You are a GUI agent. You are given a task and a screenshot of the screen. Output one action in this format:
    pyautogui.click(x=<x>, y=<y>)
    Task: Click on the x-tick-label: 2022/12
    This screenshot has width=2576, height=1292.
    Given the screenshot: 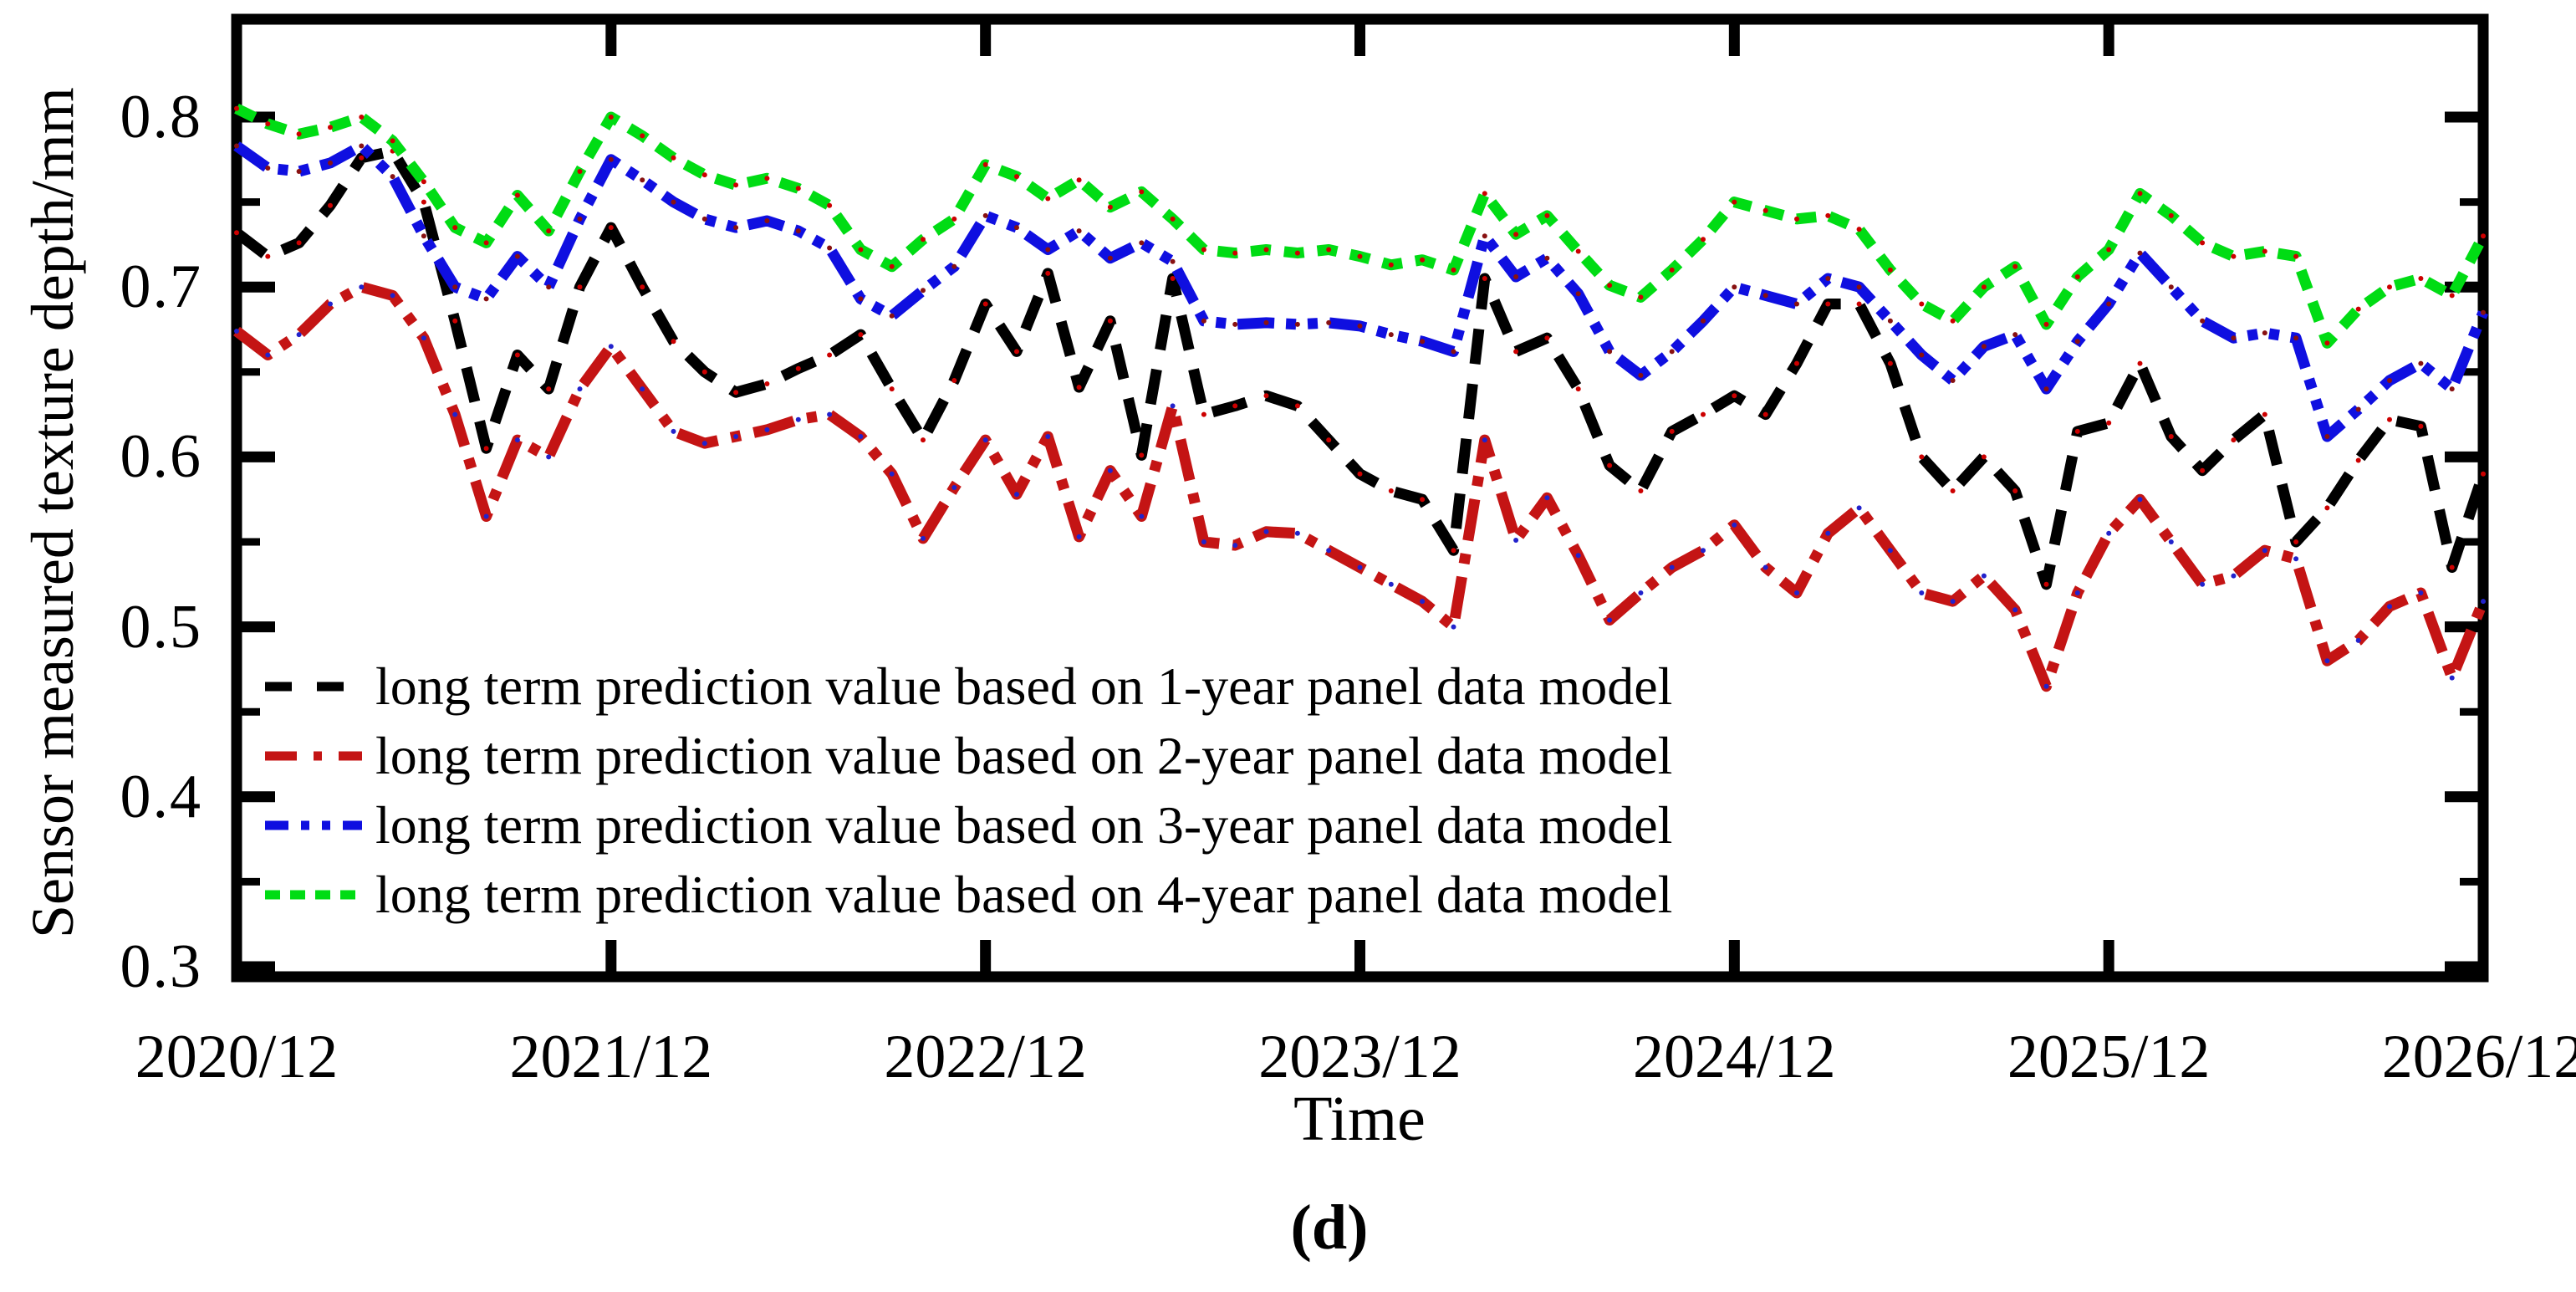 What is the action you would take?
    pyautogui.click(x=986, y=1057)
    